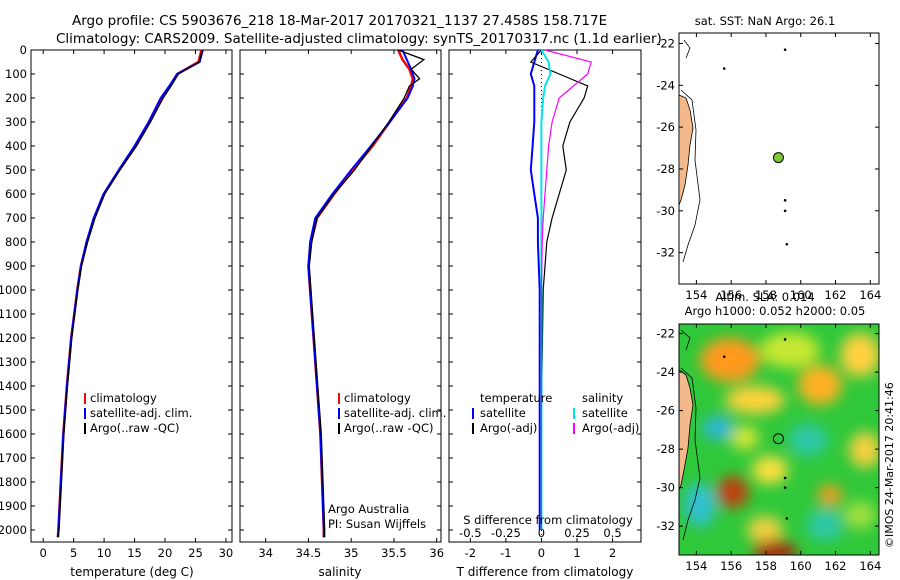  Describe the element at coordinates (765, 21) in the screenshot. I see `sst-map-title: sat. SST: NaN Argo: 26.1` at that location.